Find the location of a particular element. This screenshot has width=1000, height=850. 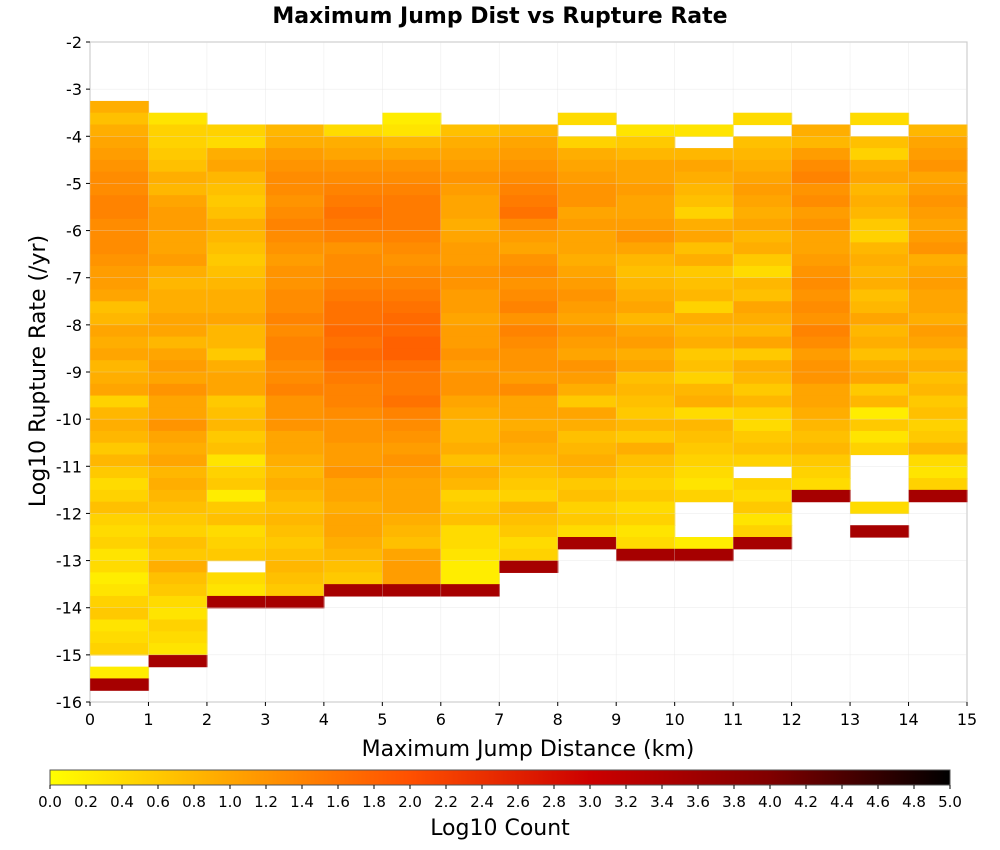

colorbar-tick-label: 0.2 is located at coordinates (86, 802).